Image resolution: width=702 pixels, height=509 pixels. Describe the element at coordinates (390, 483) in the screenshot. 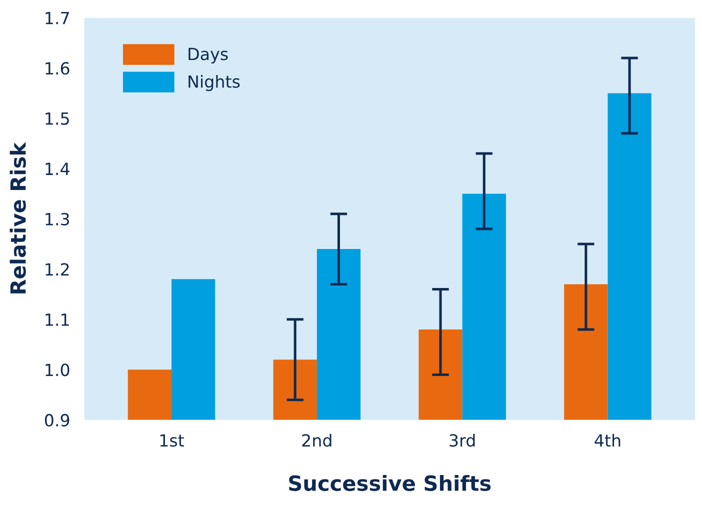

I see `x-axis-title: Successive Shifts` at that location.